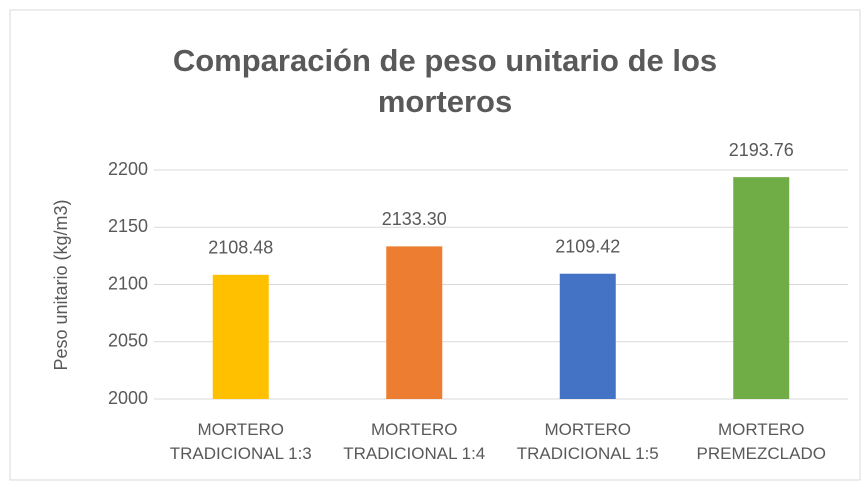 The height and width of the screenshot is (482, 864). Describe the element at coordinates (128, 341) in the screenshot. I see `y-tick-label: 2050` at that location.